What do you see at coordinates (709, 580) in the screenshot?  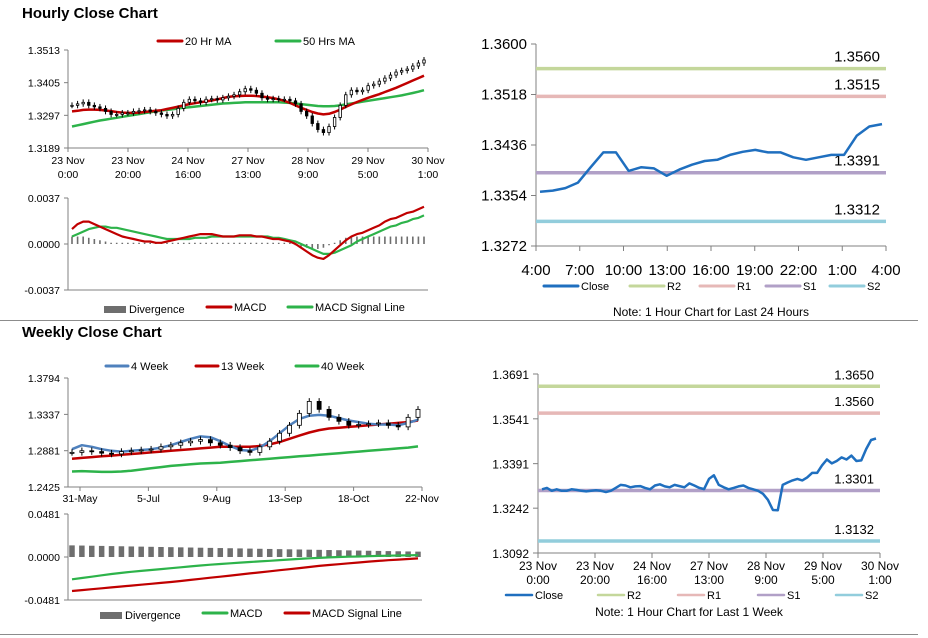 I see `weekly-1w-xtick-label: 13:00` at bounding box center [709, 580].